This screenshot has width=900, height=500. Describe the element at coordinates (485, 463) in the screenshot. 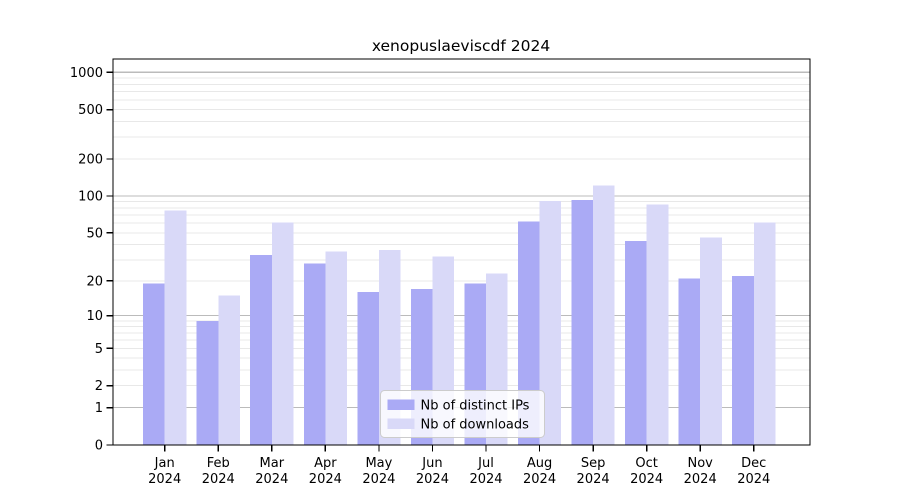

I see `x-tick-month-label: Jul` at that location.